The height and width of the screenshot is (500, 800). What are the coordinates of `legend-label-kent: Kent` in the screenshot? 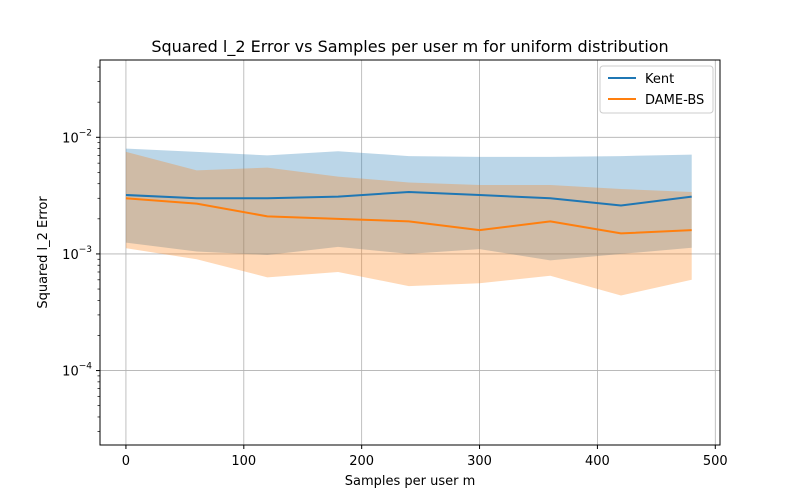 It's located at (659, 79).